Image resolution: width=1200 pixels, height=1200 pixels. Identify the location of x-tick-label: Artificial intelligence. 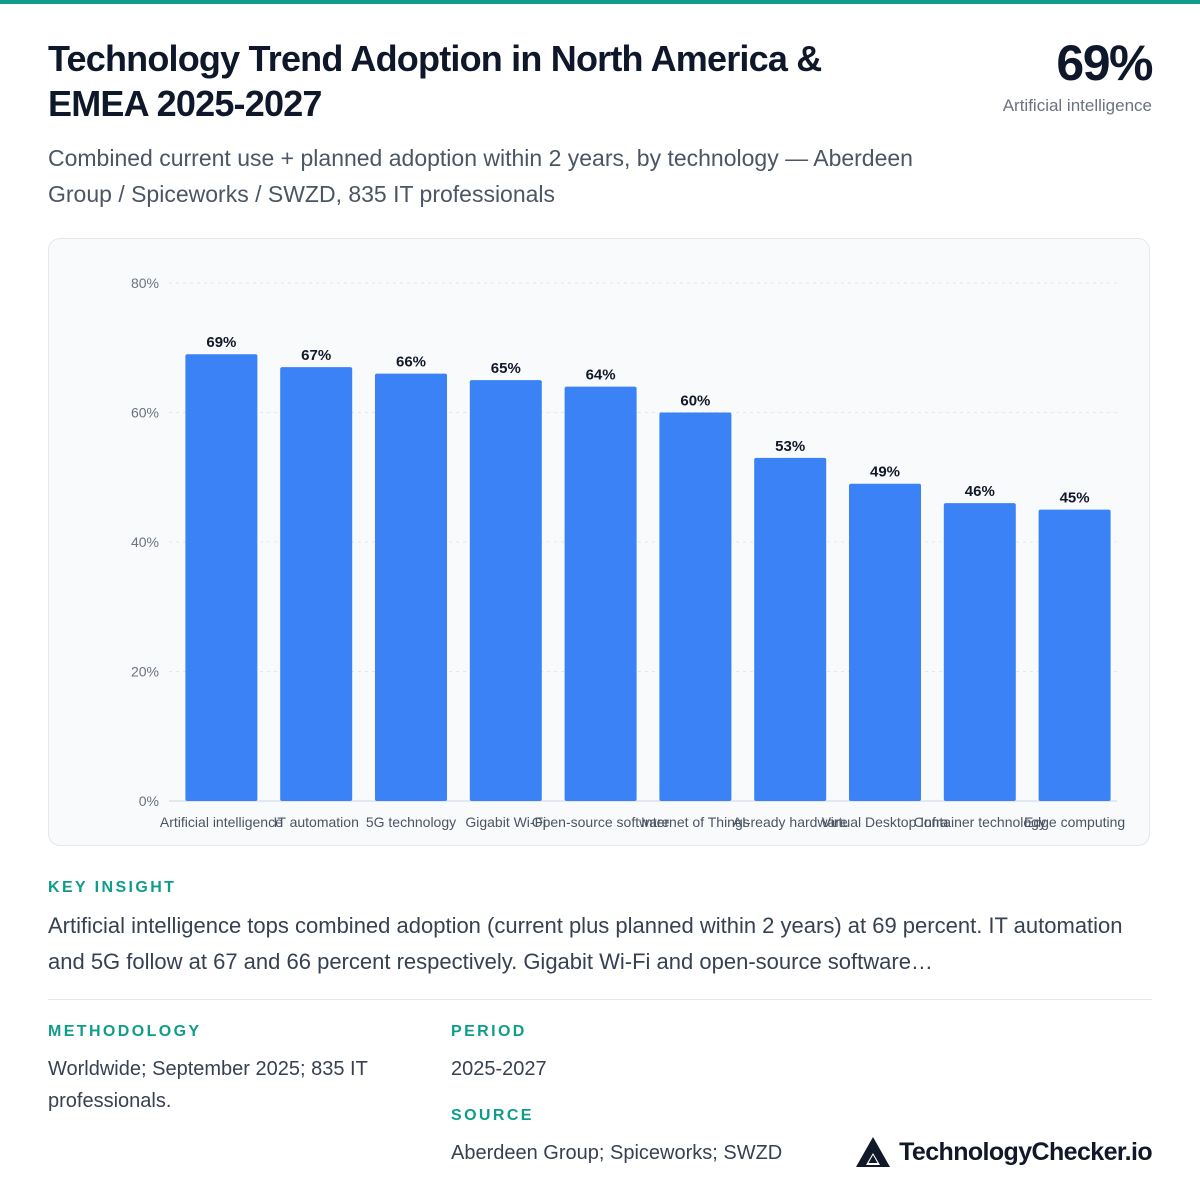
(221, 822).